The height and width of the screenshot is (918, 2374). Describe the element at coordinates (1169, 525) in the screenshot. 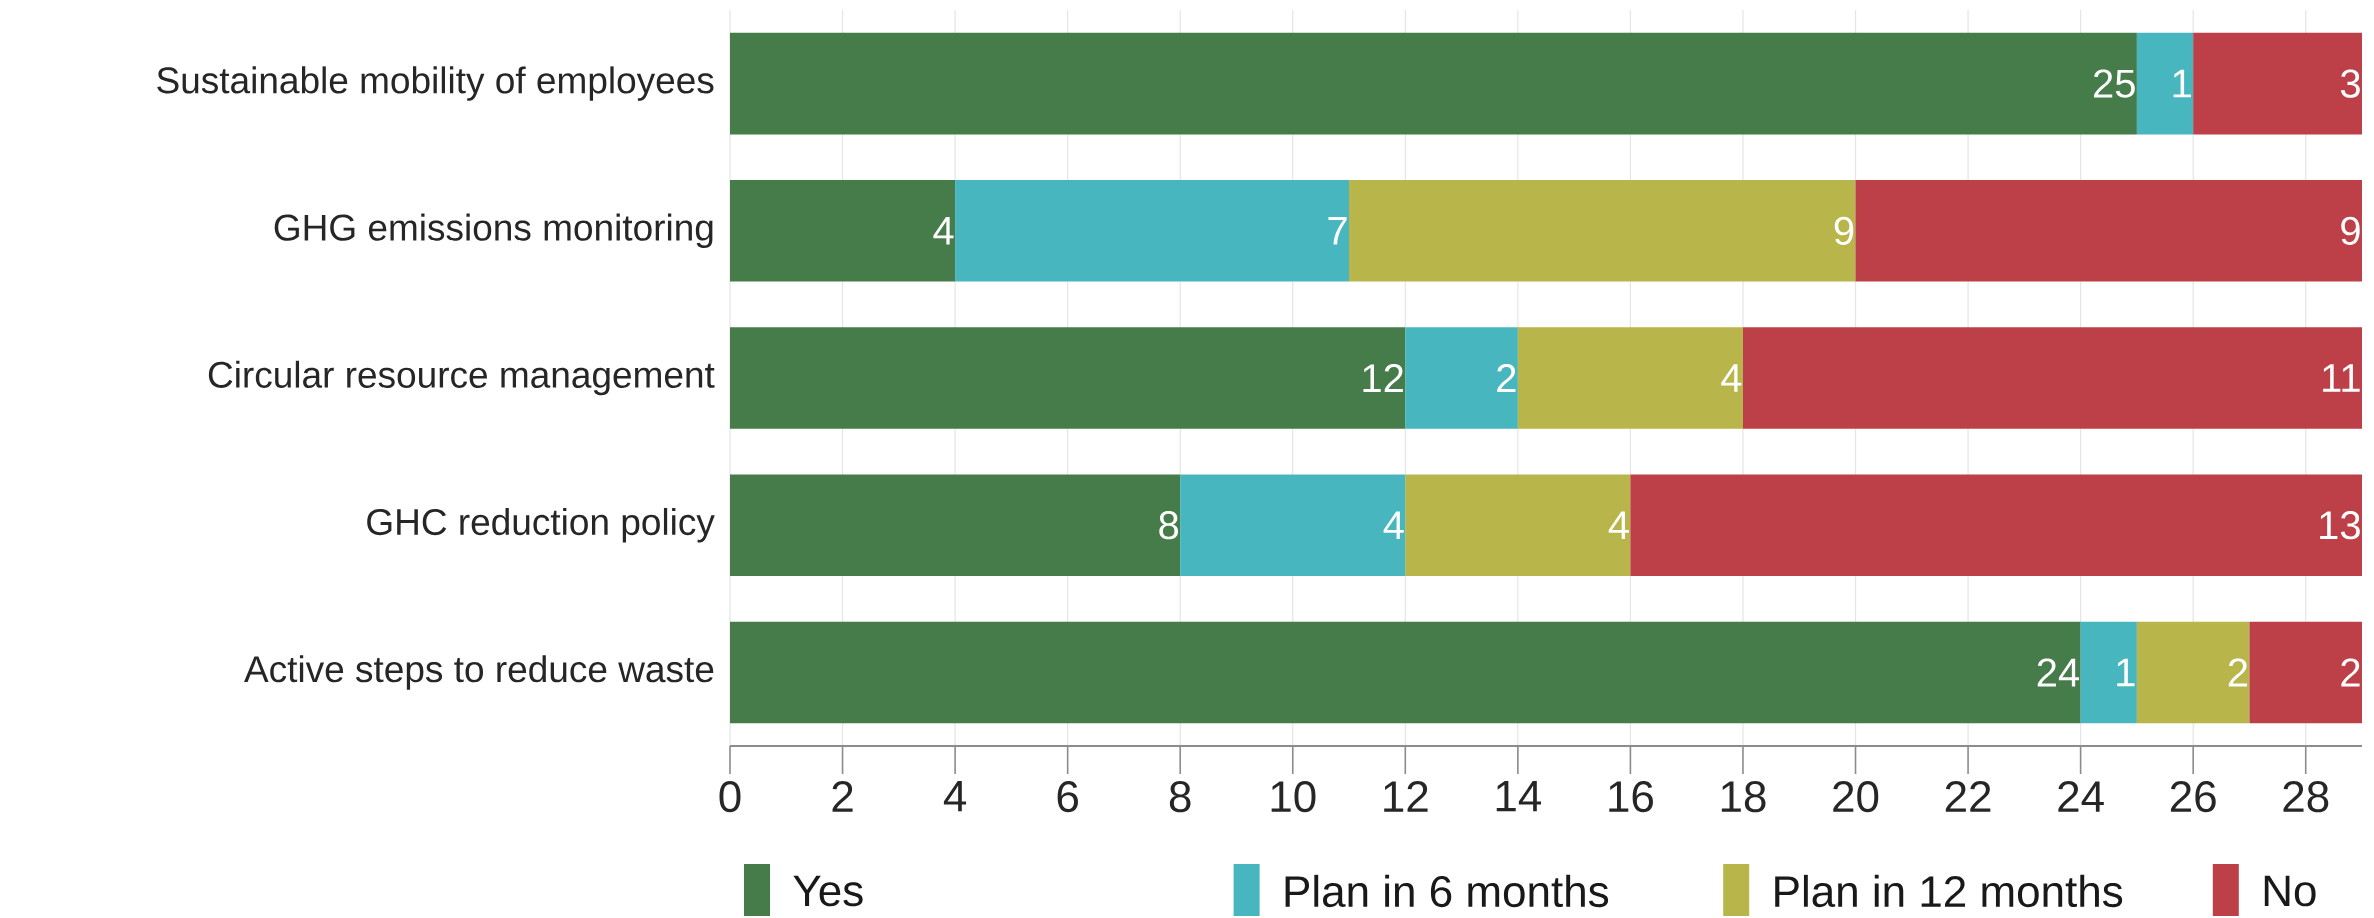

I see `data-label: 8` at that location.